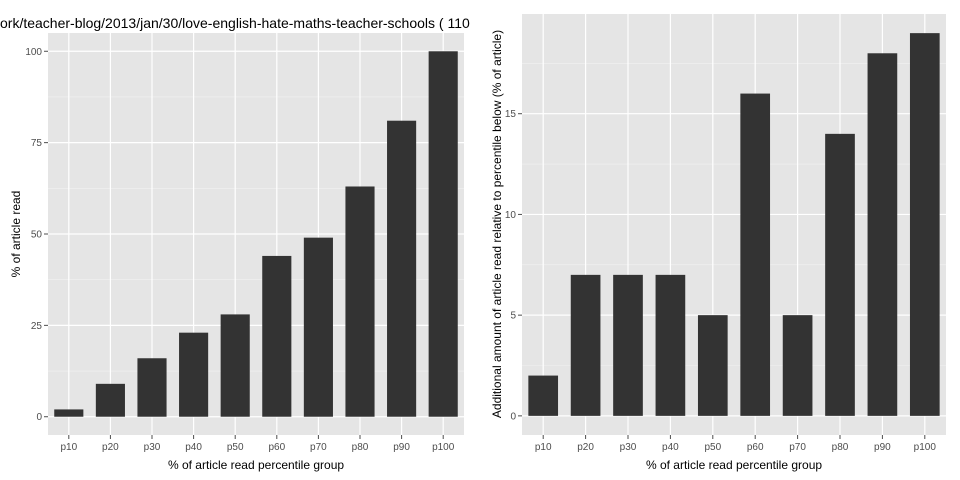 The width and height of the screenshot is (960, 480). What do you see at coordinates (33, 52) in the screenshot?
I see `y-tick-label: 100` at bounding box center [33, 52].